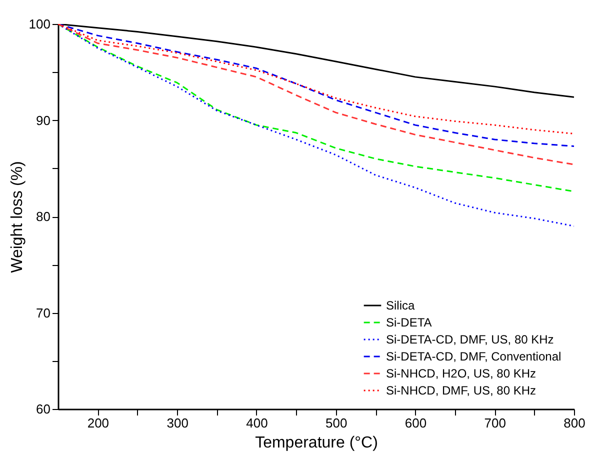  What do you see at coordinates (43, 312) in the screenshot?
I see `y-tick-label: 70` at bounding box center [43, 312].